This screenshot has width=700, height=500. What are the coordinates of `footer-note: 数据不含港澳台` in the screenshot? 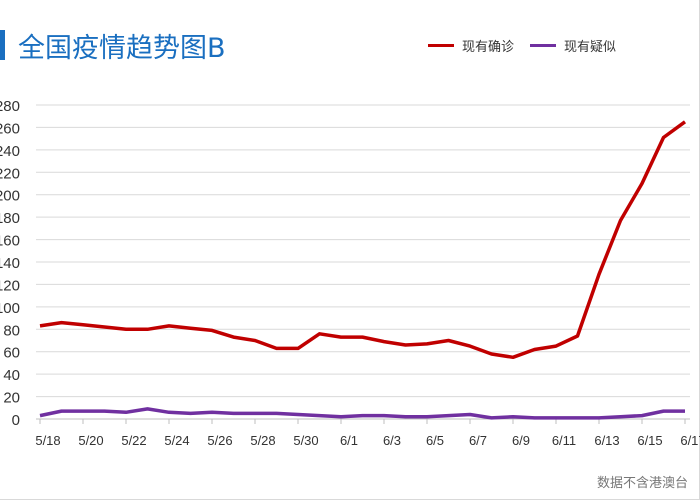 It's located at (642, 483).